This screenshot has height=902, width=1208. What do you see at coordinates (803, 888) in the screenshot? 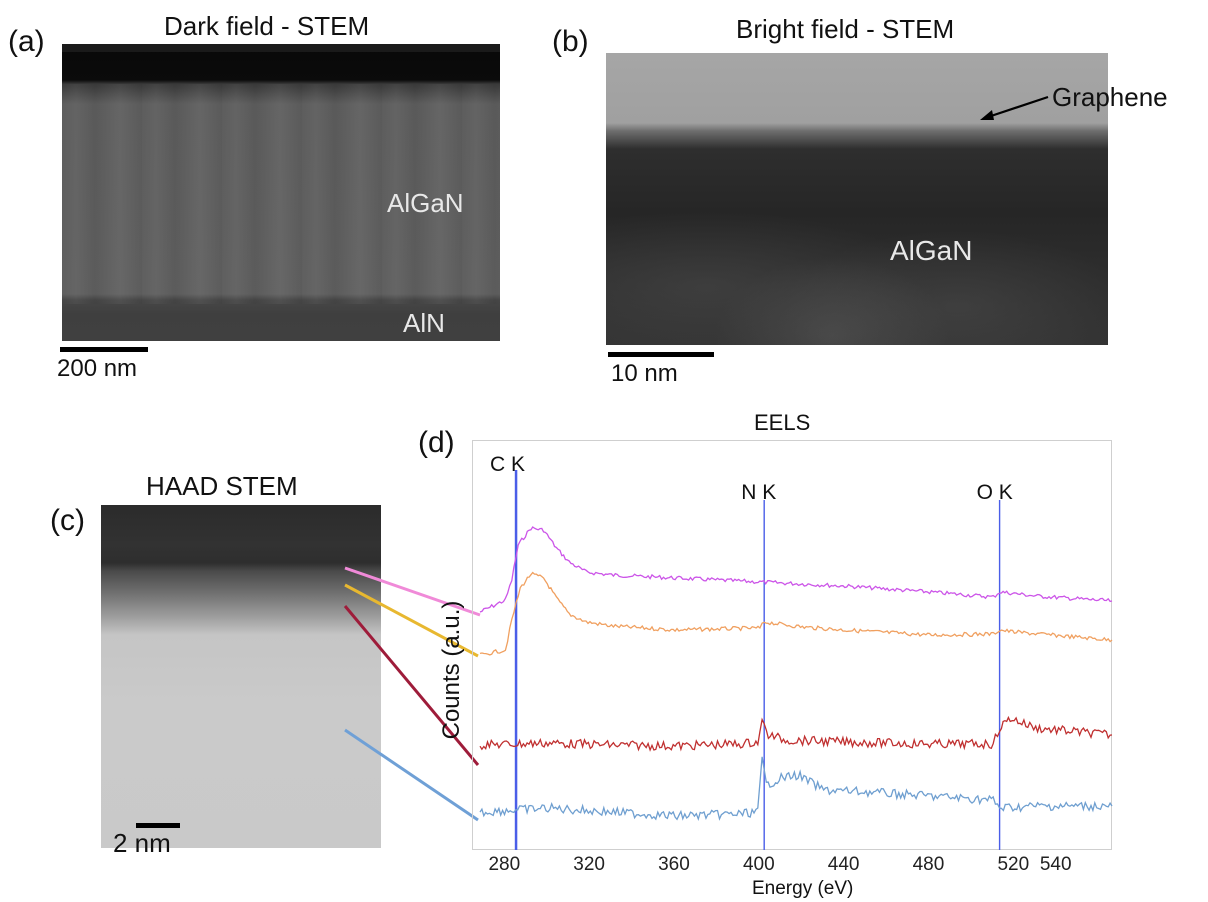
I see `x-axis-label: Energy (eV)` at bounding box center [803, 888].